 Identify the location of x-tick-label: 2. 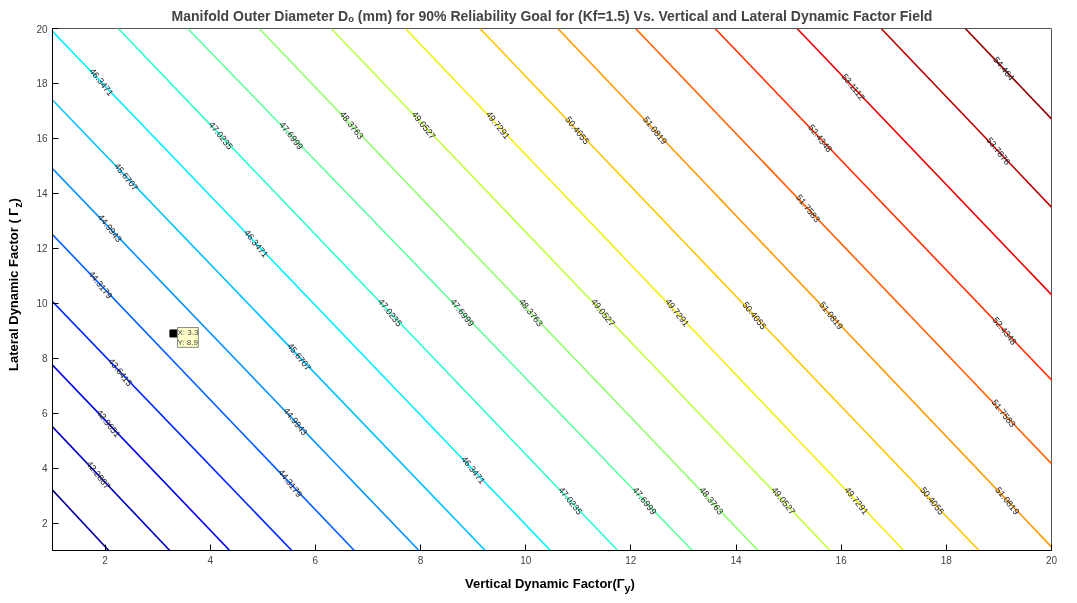
(105, 560).